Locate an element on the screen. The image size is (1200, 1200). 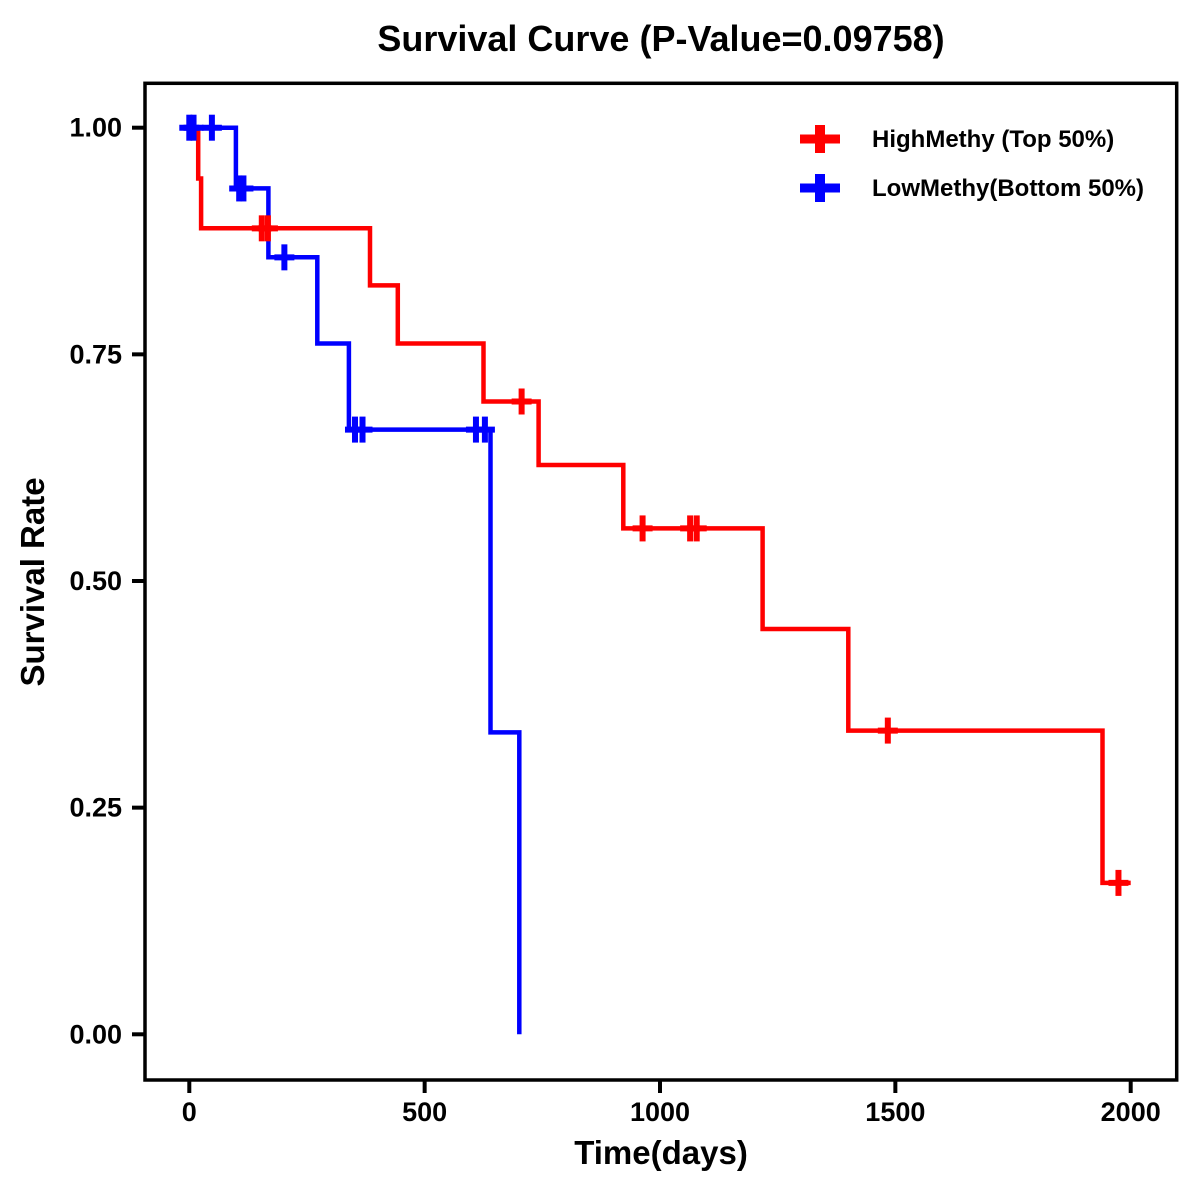
y-tick-label: 0.00 is located at coordinates (95, 1034).